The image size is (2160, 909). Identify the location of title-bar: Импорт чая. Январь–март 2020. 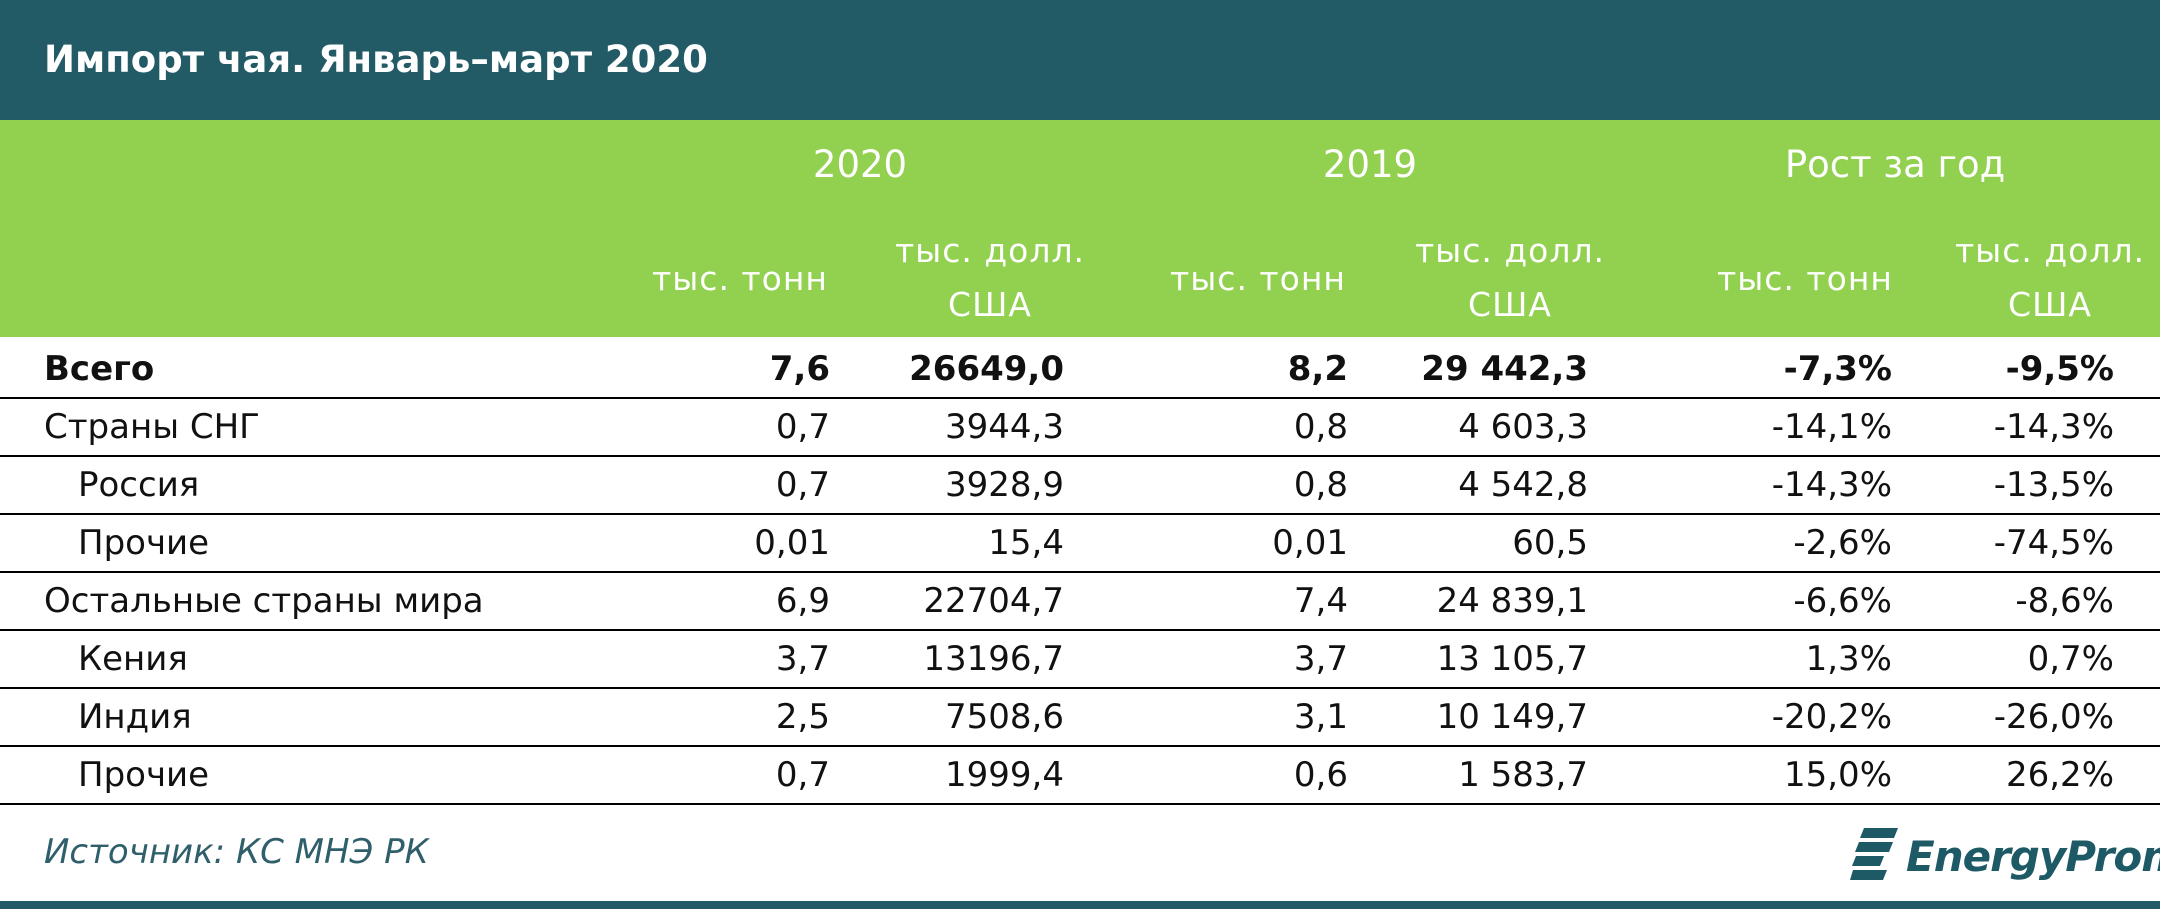
(1080, 60).